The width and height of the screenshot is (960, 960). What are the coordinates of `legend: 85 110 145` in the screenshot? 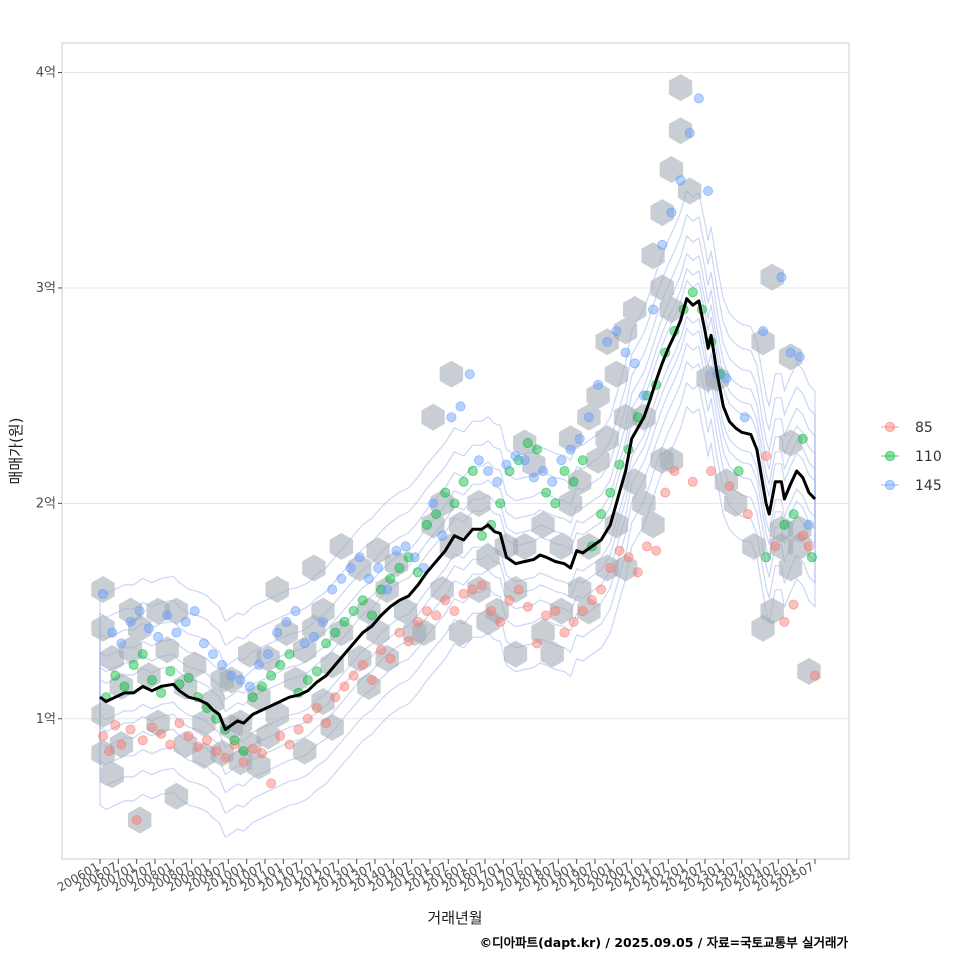 It's located at (911, 457).